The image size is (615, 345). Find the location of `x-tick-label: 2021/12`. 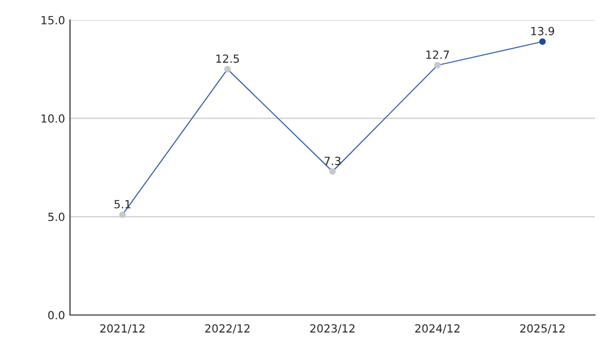

x-tick-label: 2021/12 is located at coordinates (122, 329).